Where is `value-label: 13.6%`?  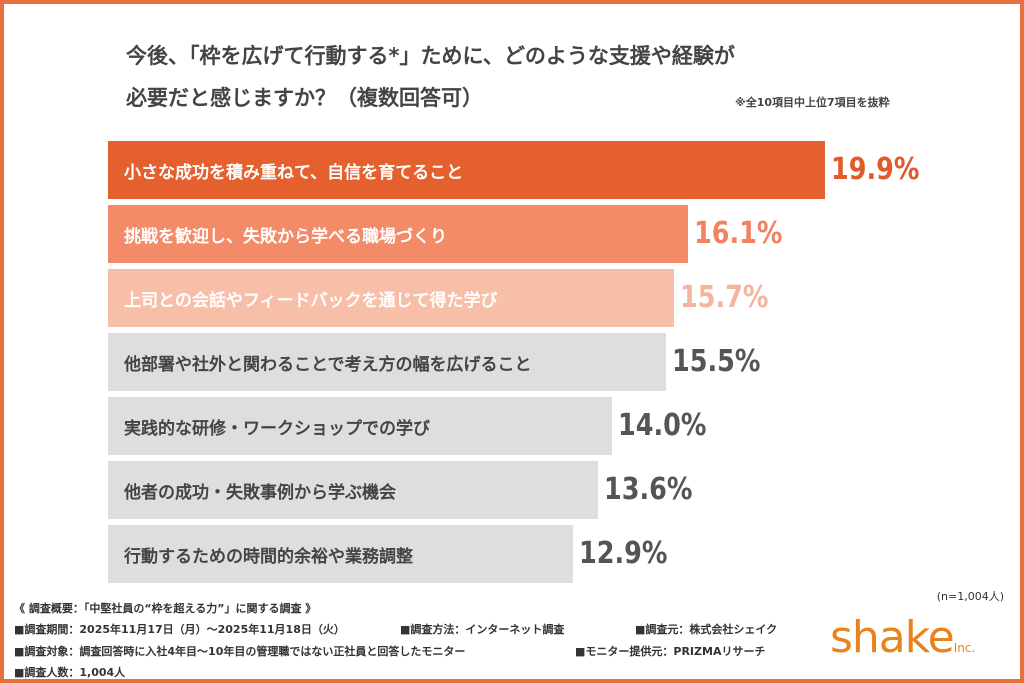
value-label: 13.6% is located at coordinates (648, 489).